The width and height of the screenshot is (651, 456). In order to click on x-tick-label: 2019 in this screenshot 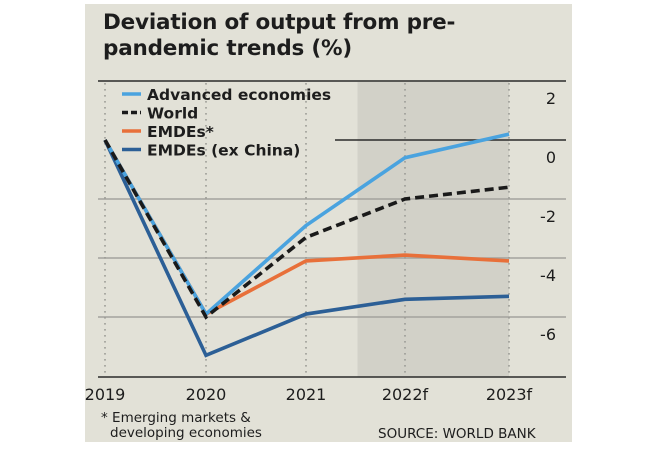, I will do `click(105, 394)`.